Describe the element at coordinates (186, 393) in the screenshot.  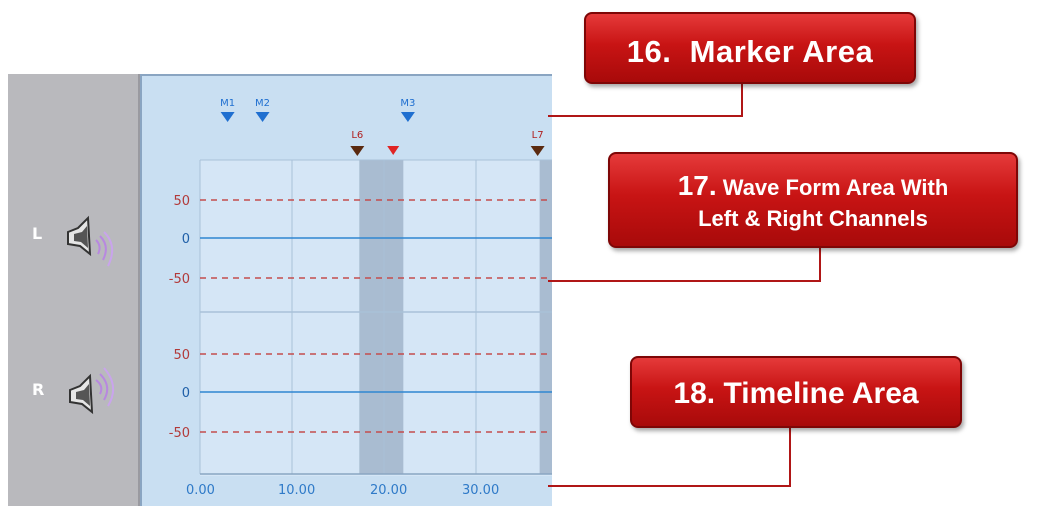
I see `right-amplitude-label: 0` at that location.